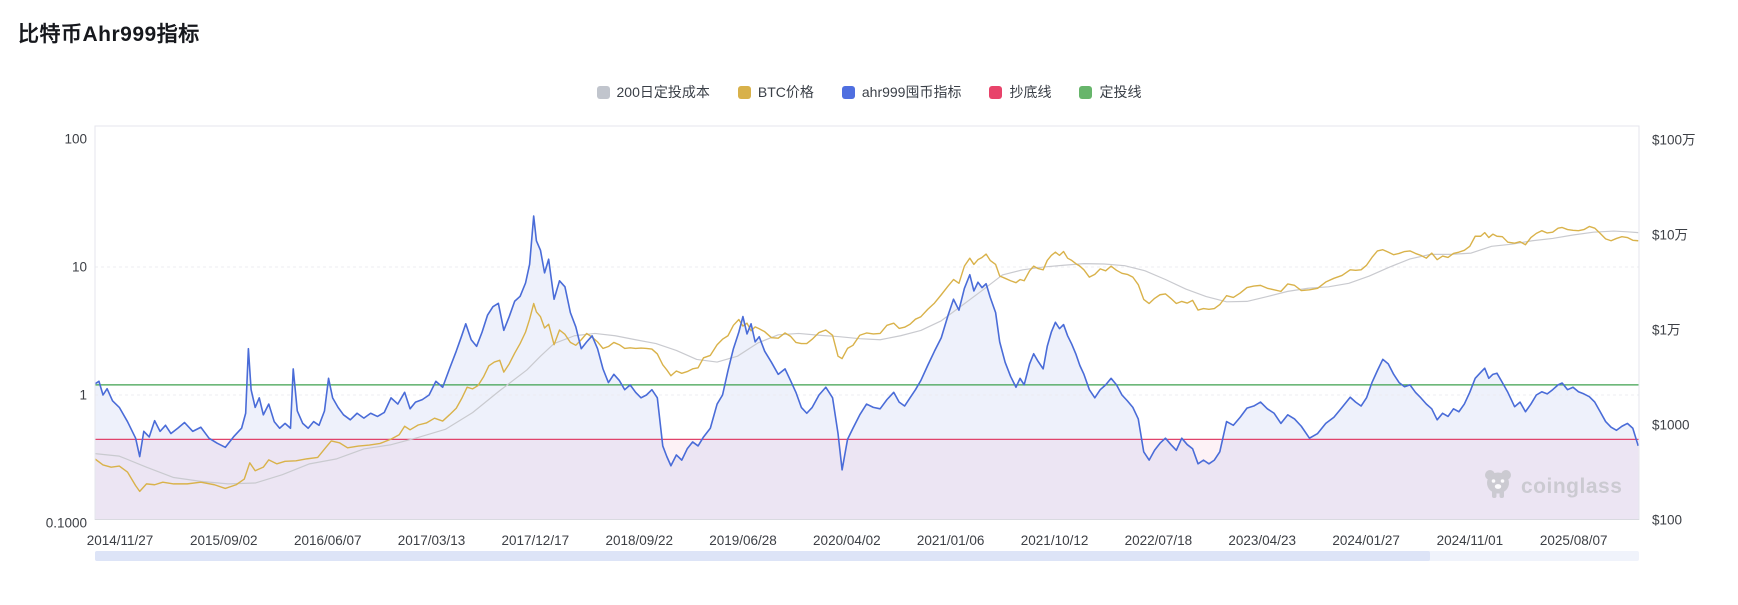  What do you see at coordinates (1498, 486) in the screenshot?
I see `coinglass-logo-icon` at bounding box center [1498, 486].